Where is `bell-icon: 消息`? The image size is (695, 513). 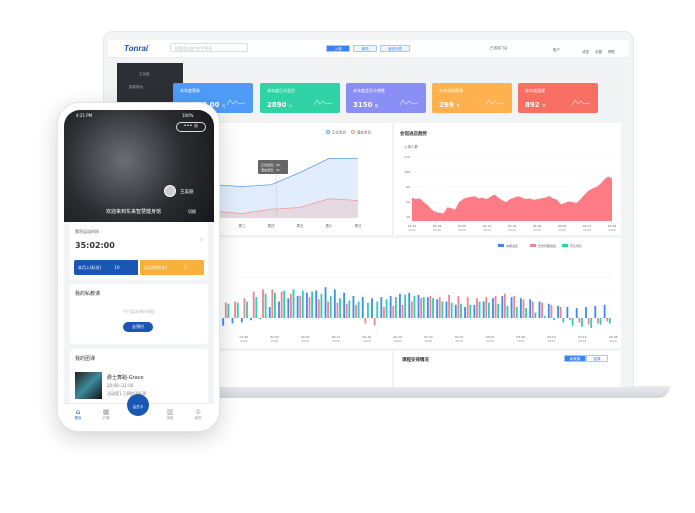
bell-icon: 消息 is located at coordinates (585, 52).